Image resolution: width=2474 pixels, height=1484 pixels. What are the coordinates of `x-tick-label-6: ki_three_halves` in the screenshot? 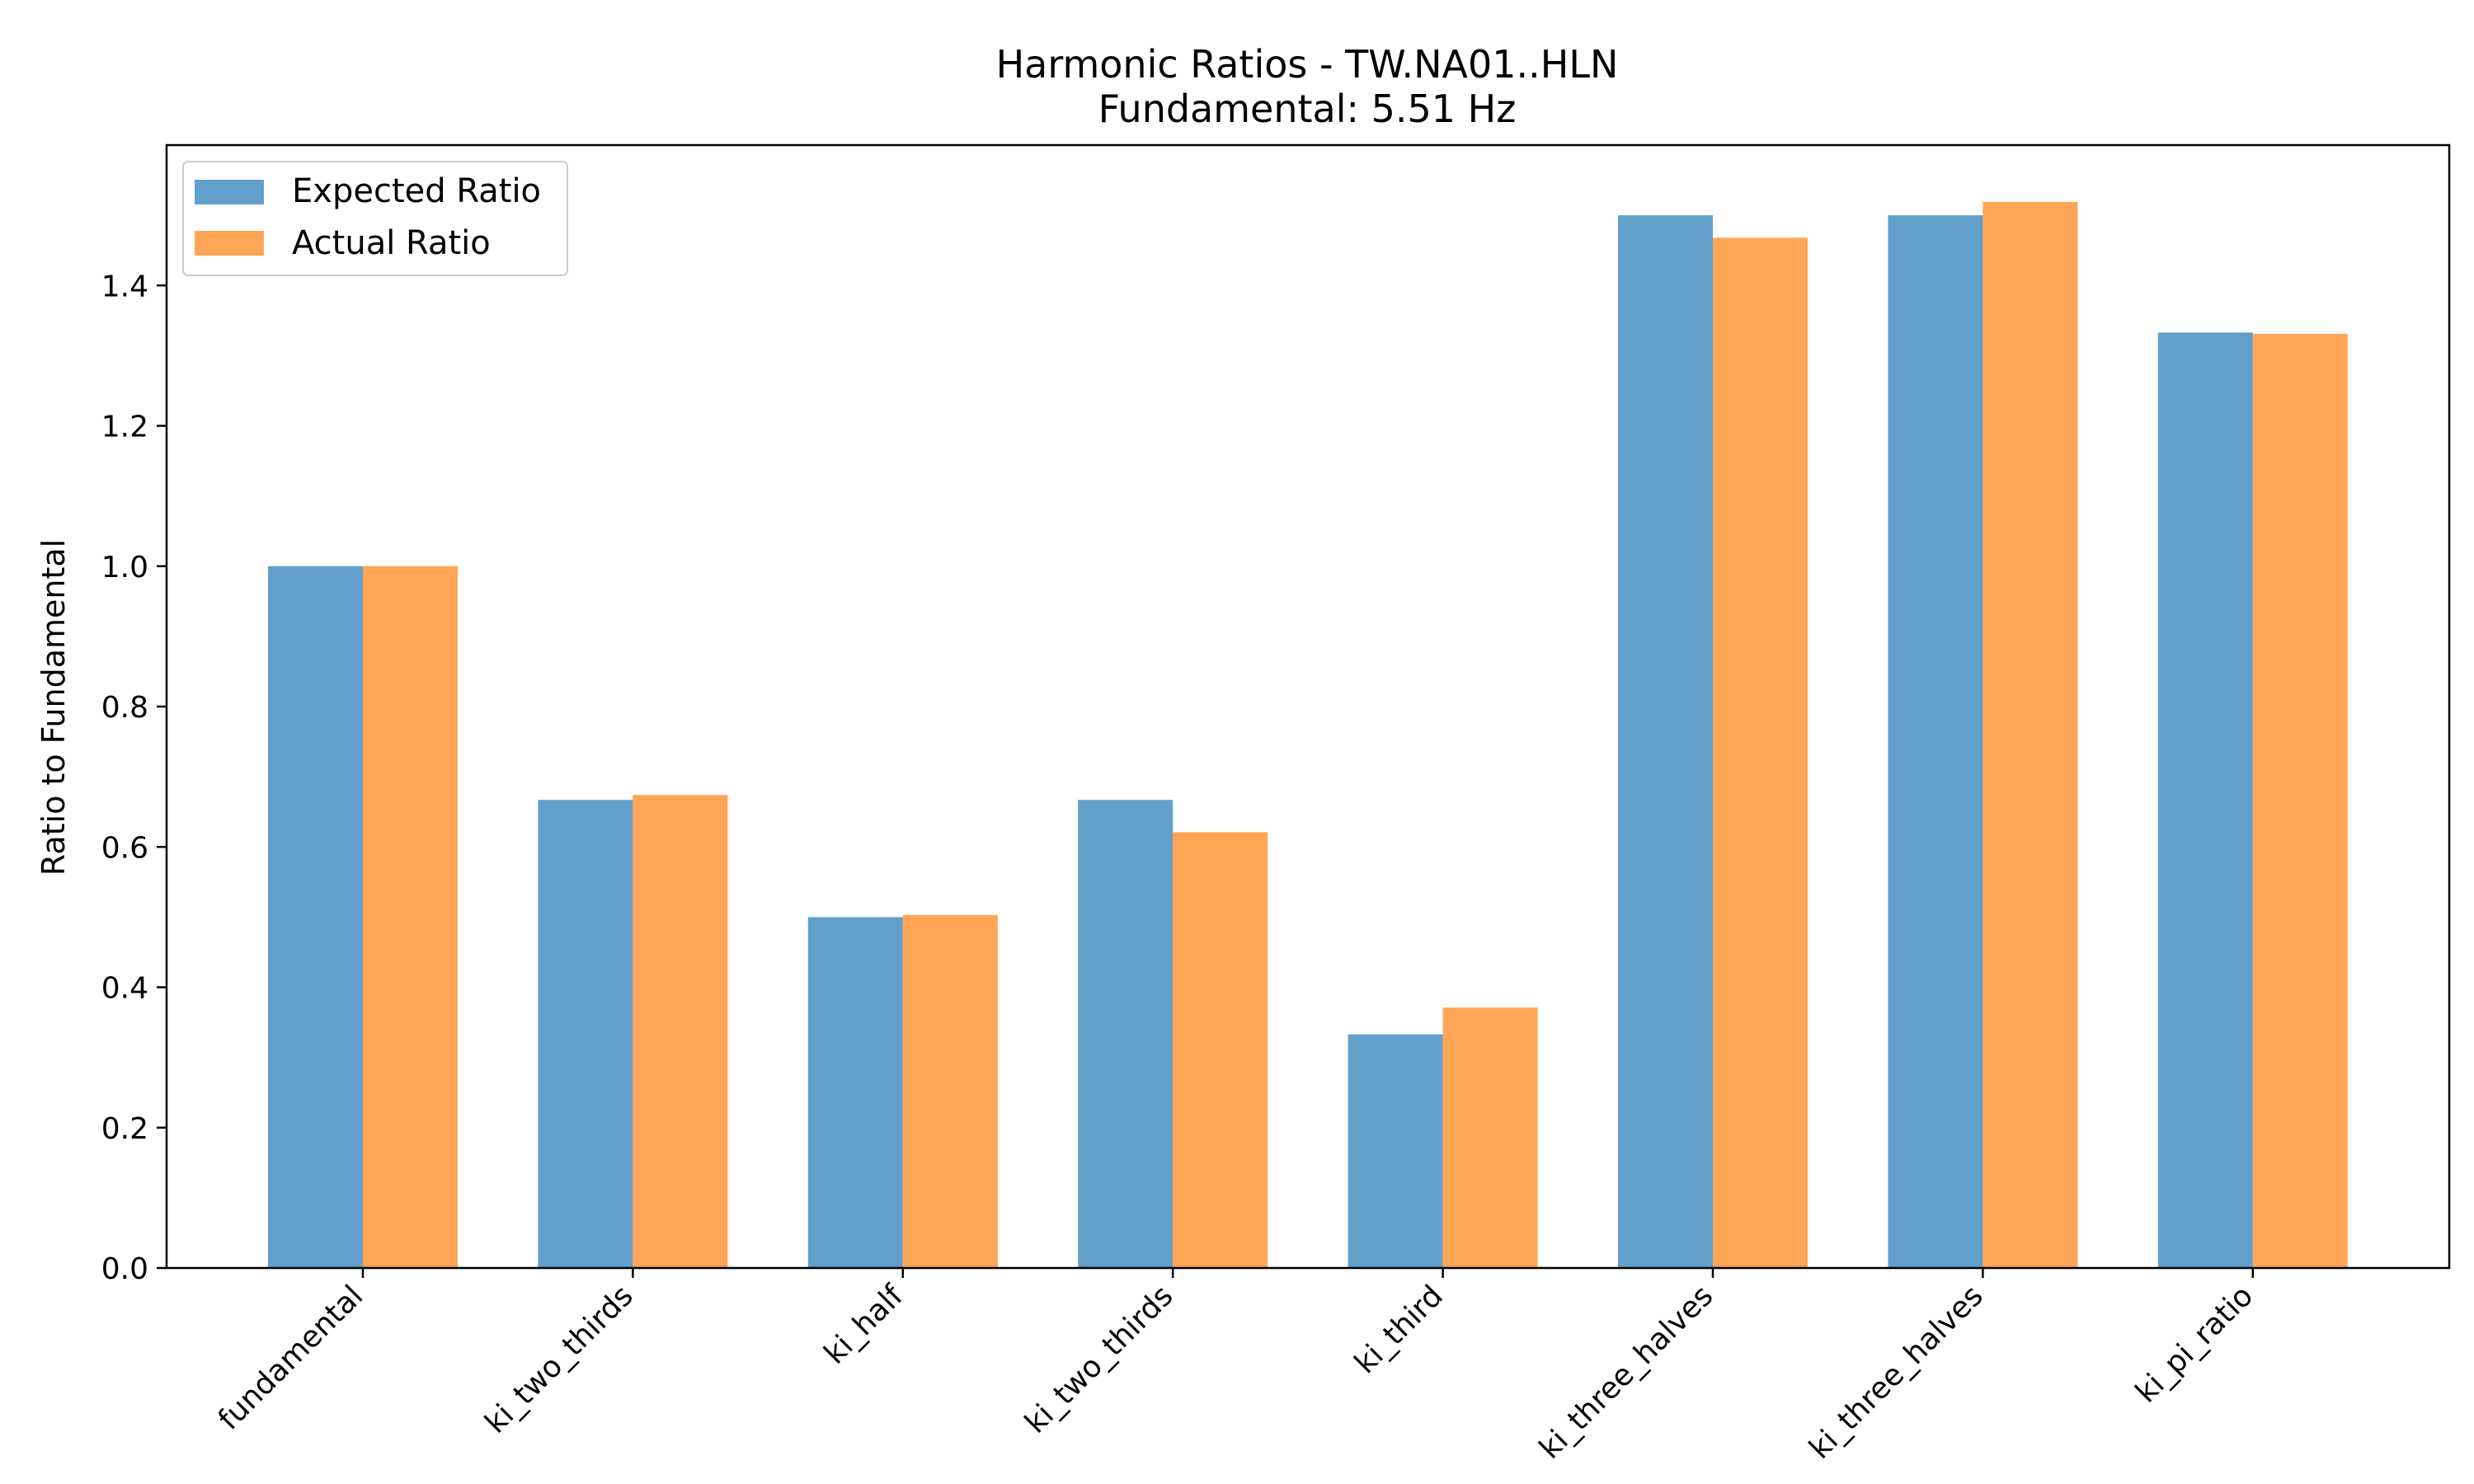 It's located at (1896, 1372).